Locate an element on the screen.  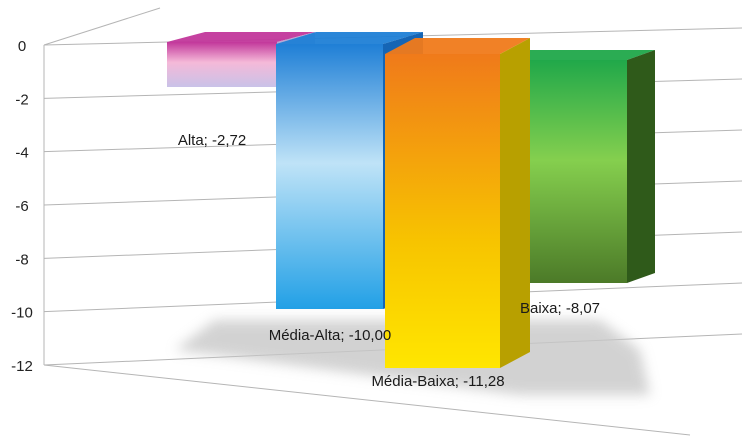
bar-alta-front is located at coordinates (222, 64).